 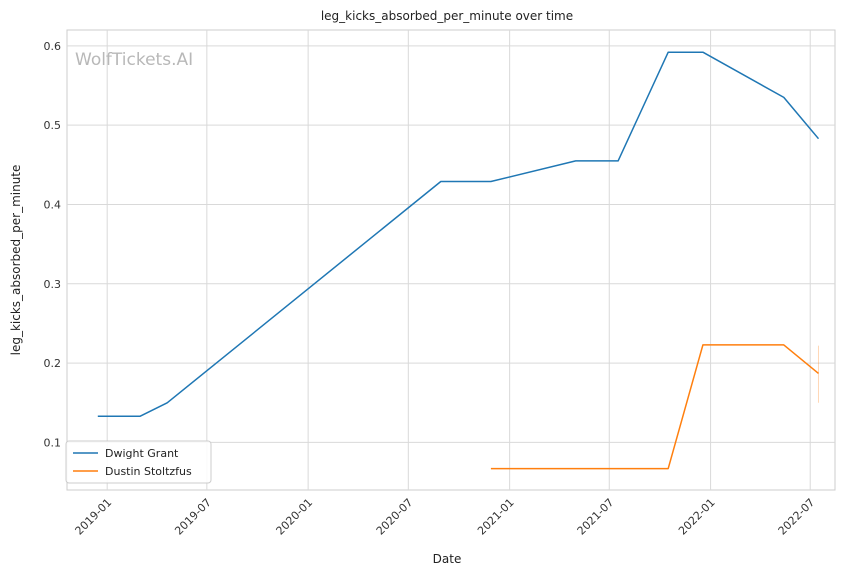 I want to click on y-tick-label: 0.6, so click(x=53, y=46).